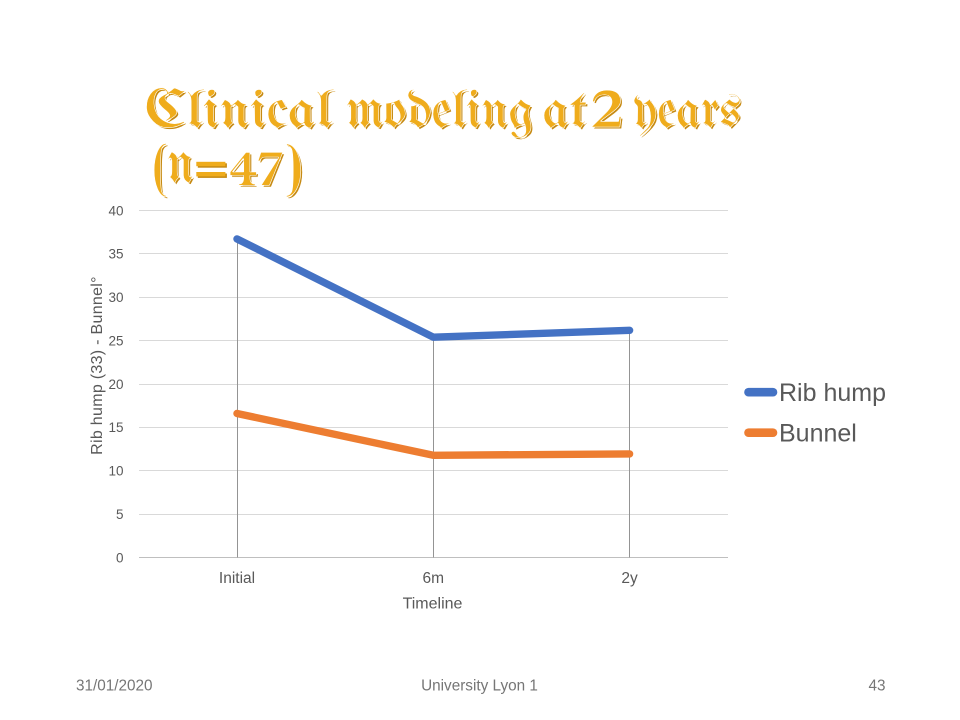 The height and width of the screenshot is (720, 960). I want to click on svg-text: 0, so click(120, 557).